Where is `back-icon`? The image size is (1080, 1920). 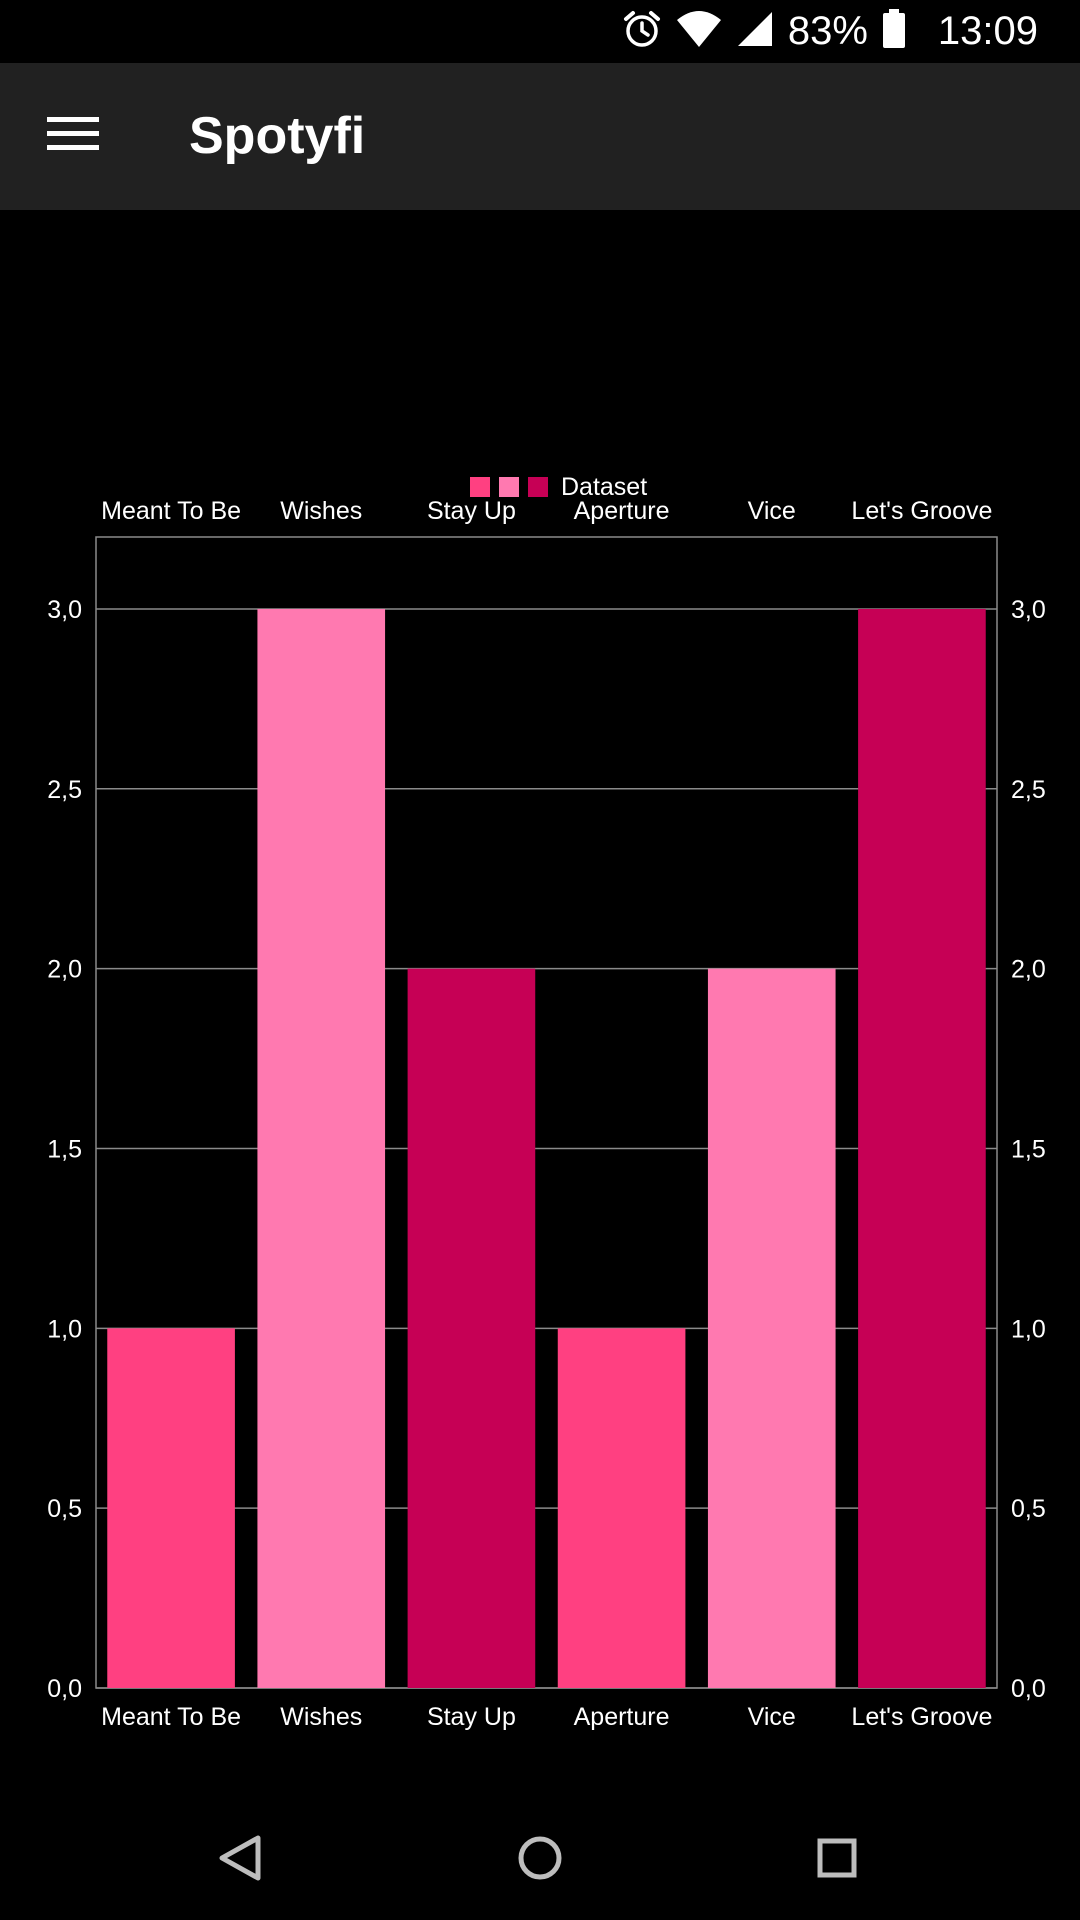
back-icon is located at coordinates (240, 1860).